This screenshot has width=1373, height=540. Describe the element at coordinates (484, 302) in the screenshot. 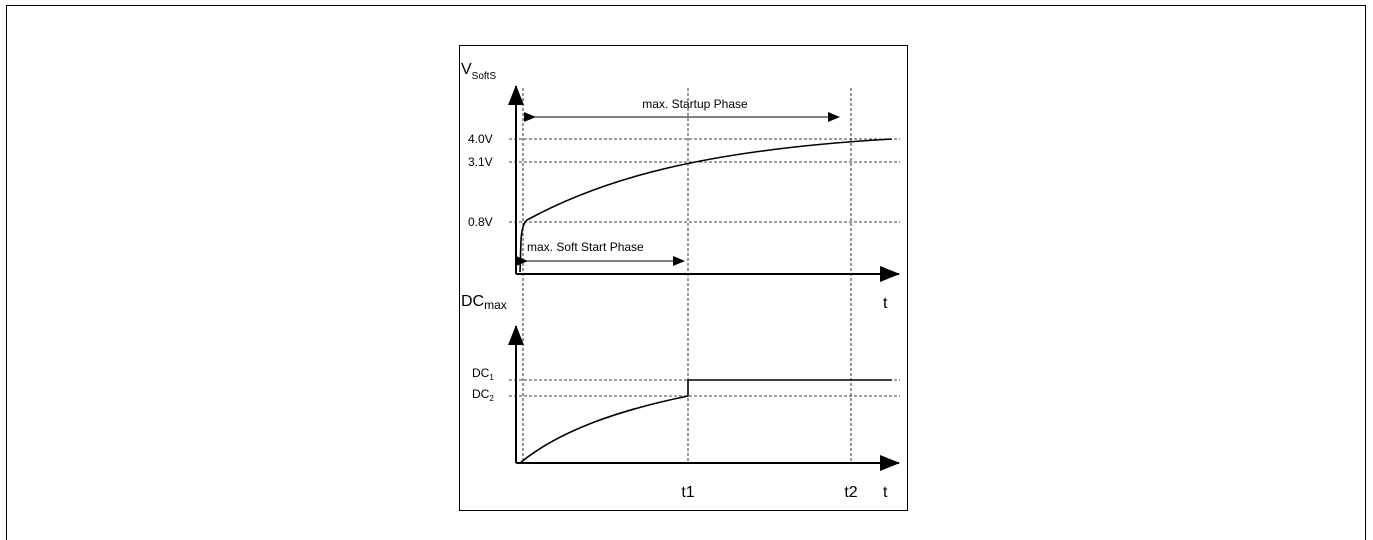

I see `bottom-y-symbol: DCmax` at that location.